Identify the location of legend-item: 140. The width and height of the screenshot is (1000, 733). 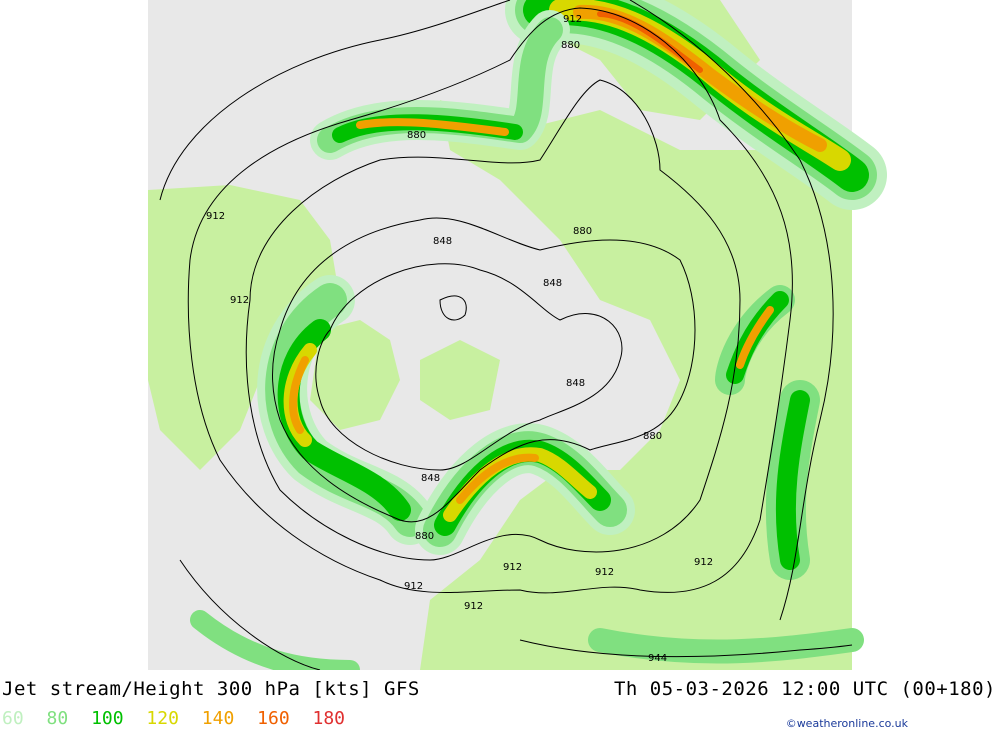
(218, 718).